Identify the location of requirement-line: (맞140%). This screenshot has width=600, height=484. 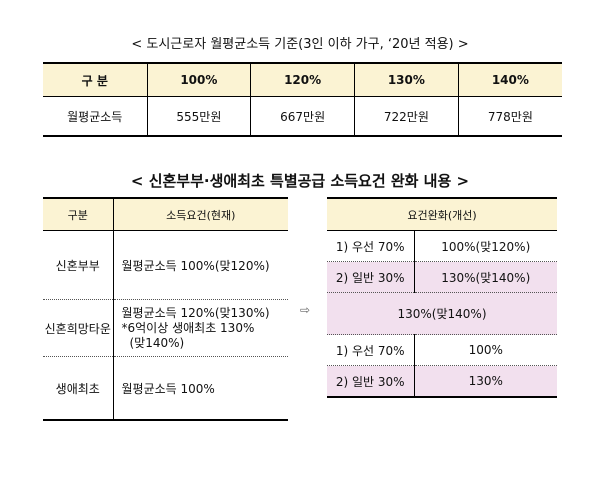
(157, 342).